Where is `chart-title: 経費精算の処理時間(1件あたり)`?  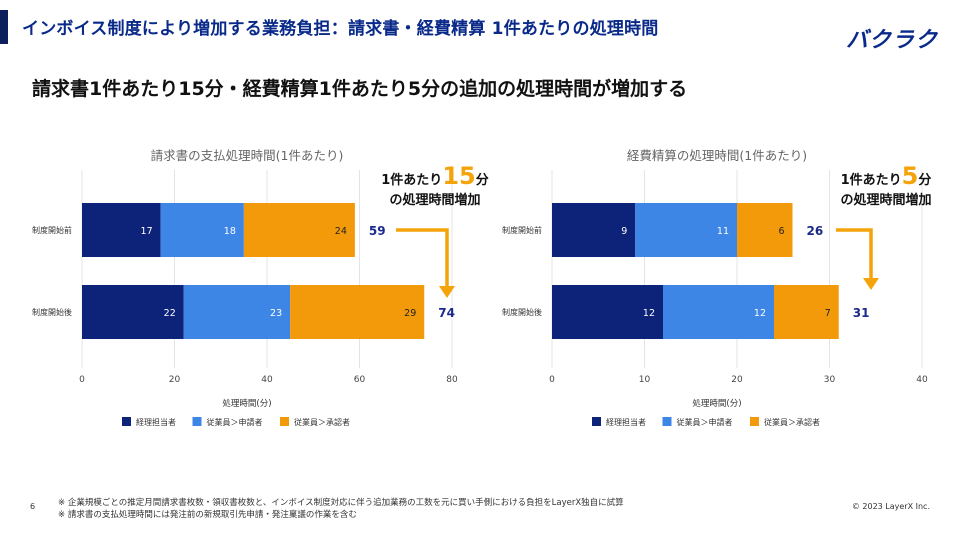 chart-title: 経費精算の処理時間(1件あたり) is located at coordinates (717, 155).